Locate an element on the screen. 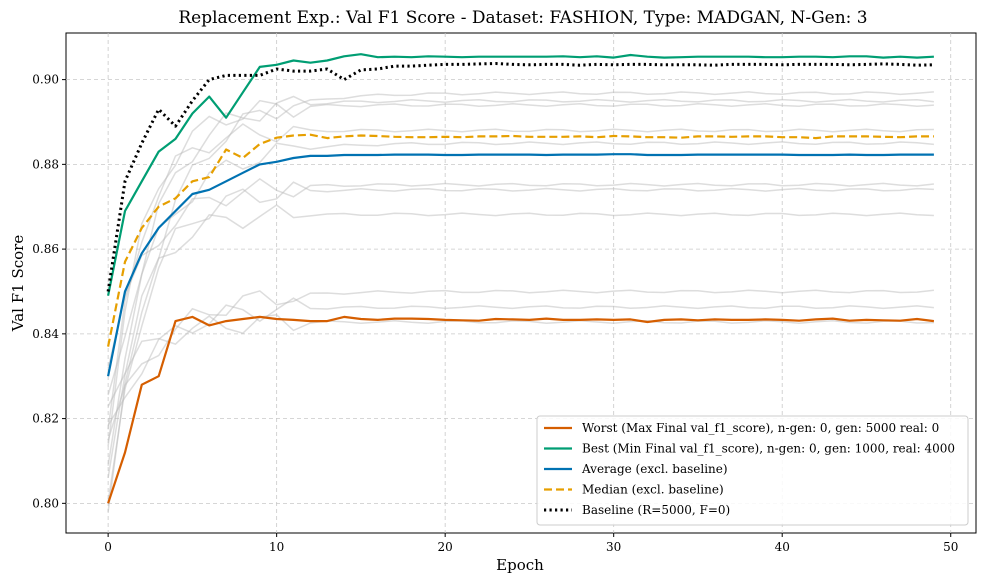  y-tick-label: 0.82 is located at coordinates (45, 419).